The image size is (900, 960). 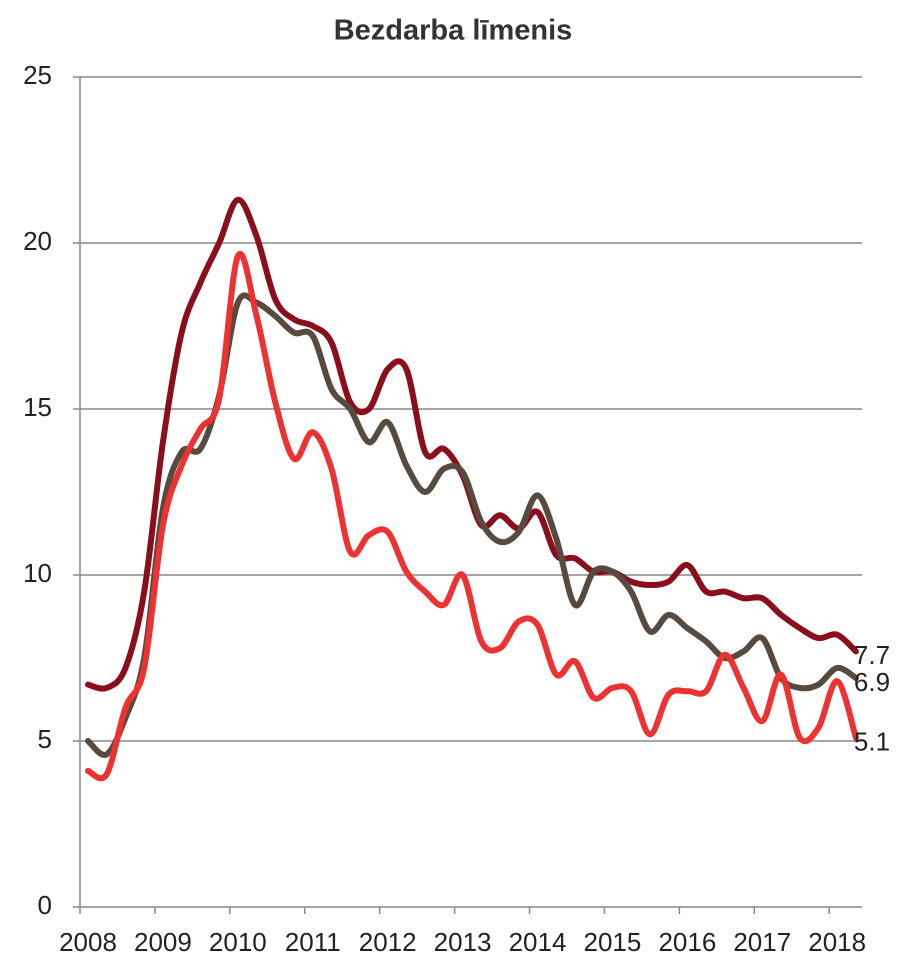 I want to click on x-tick-label: 2015, so click(x=613, y=942).